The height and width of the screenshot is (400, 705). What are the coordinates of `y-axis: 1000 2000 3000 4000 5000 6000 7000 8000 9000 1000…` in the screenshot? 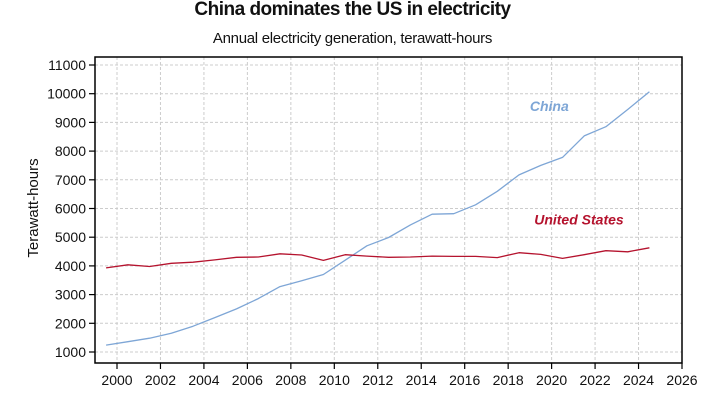 It's located at (71, 208).